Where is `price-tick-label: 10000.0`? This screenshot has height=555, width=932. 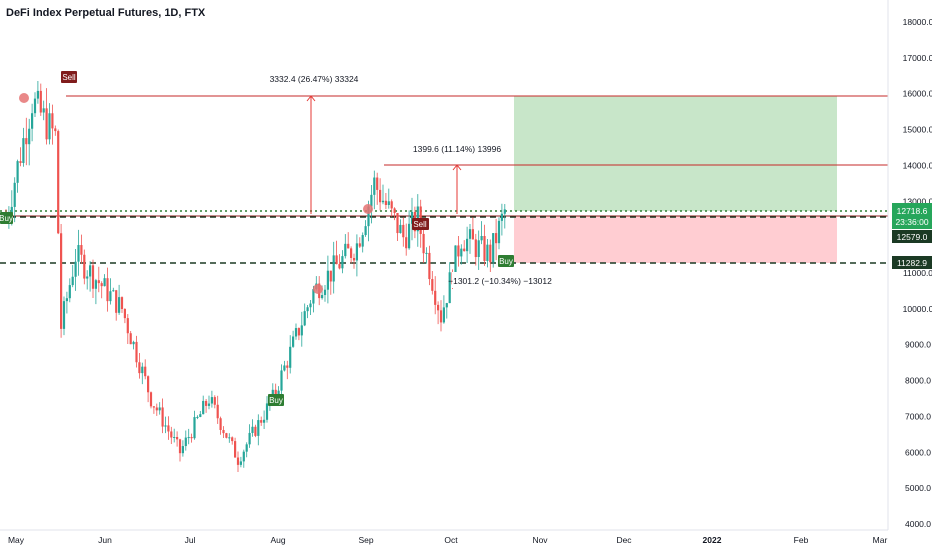 price-tick-label: 10000.0 is located at coordinates (917, 309).